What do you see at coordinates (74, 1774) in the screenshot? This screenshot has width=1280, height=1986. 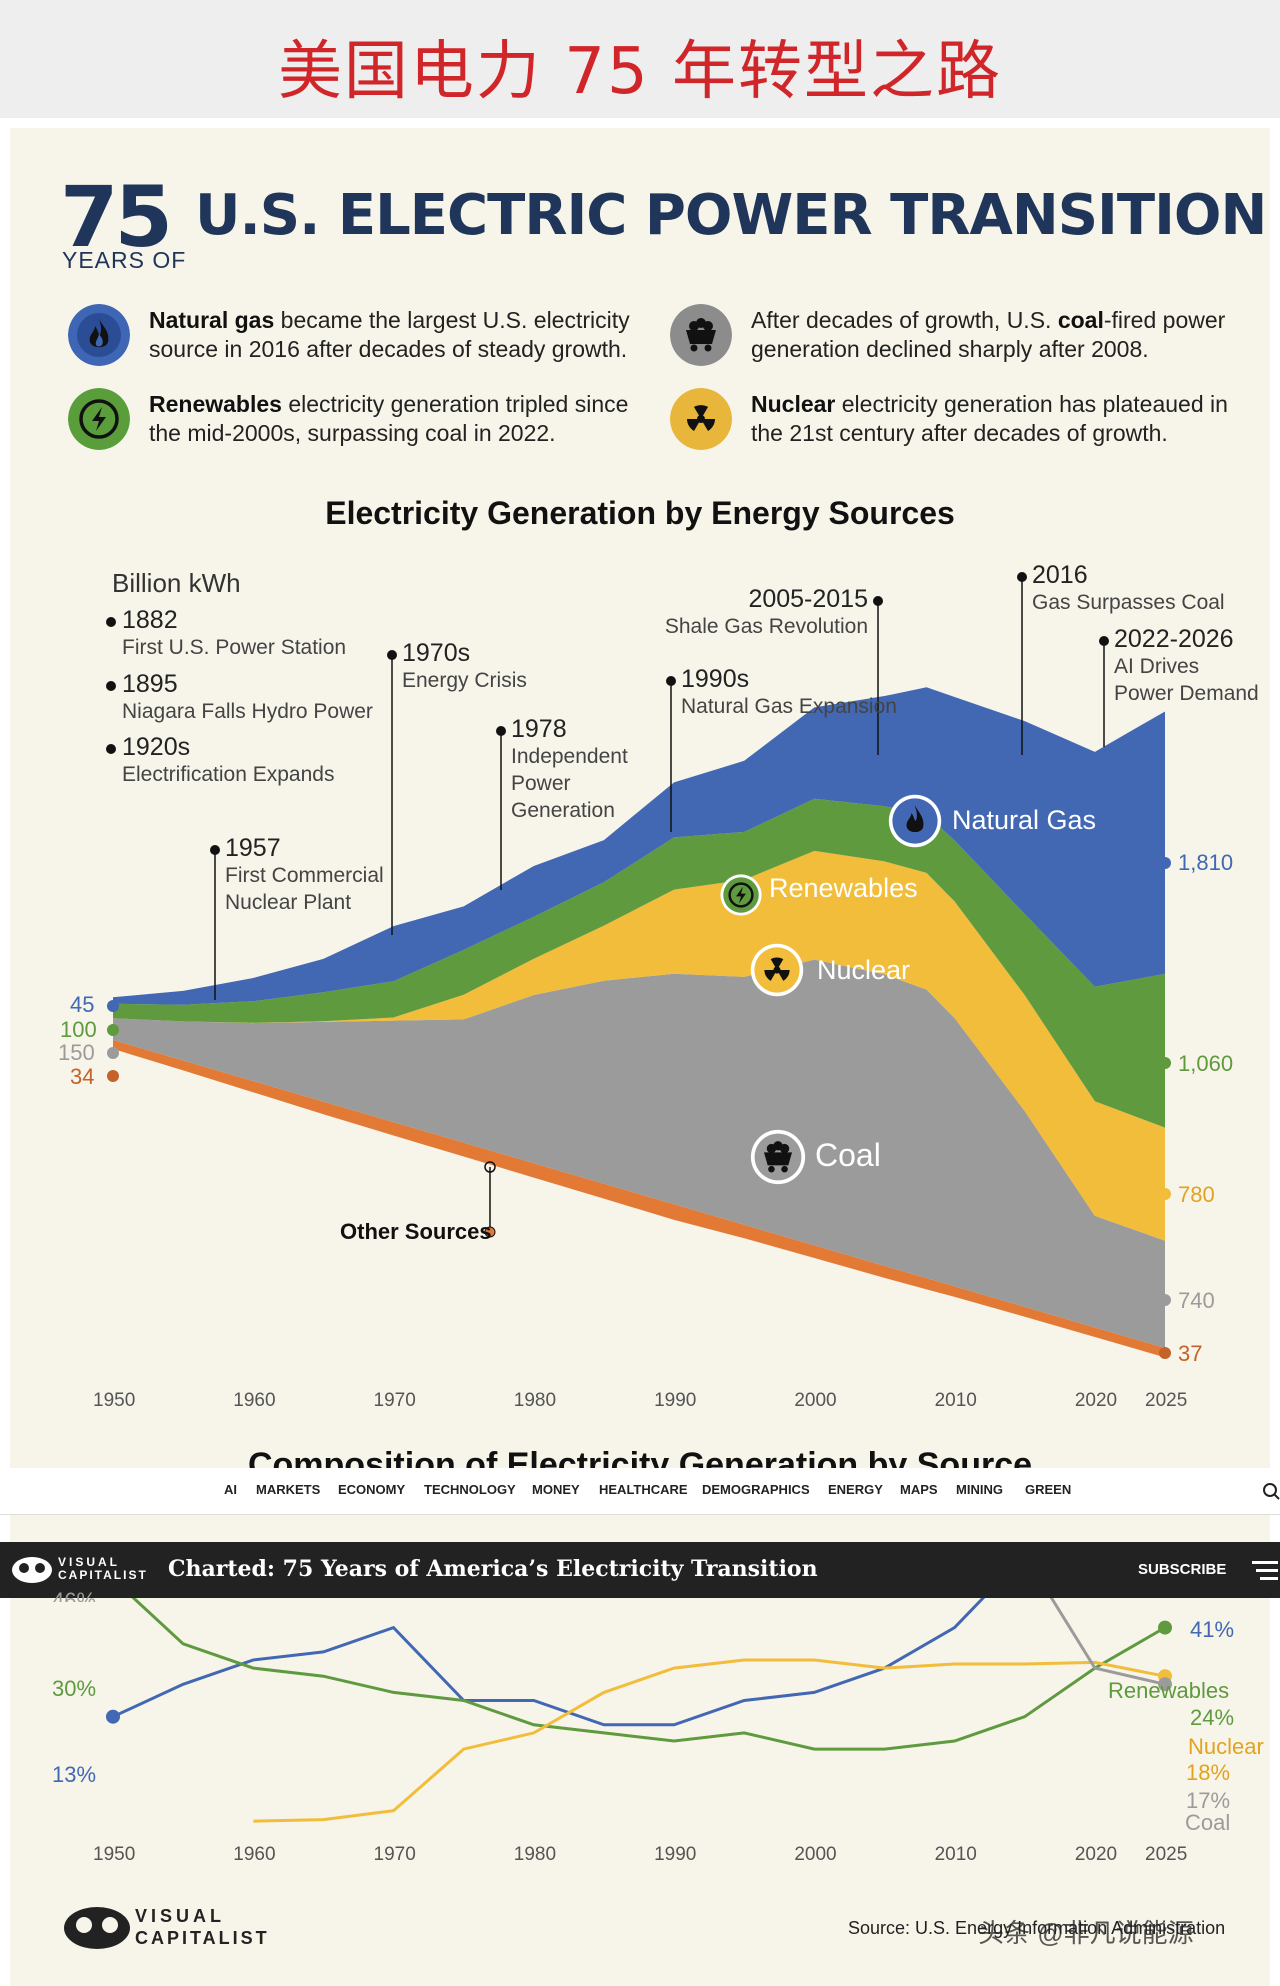 I see `line-start-natural-gas: 13%` at bounding box center [74, 1774].